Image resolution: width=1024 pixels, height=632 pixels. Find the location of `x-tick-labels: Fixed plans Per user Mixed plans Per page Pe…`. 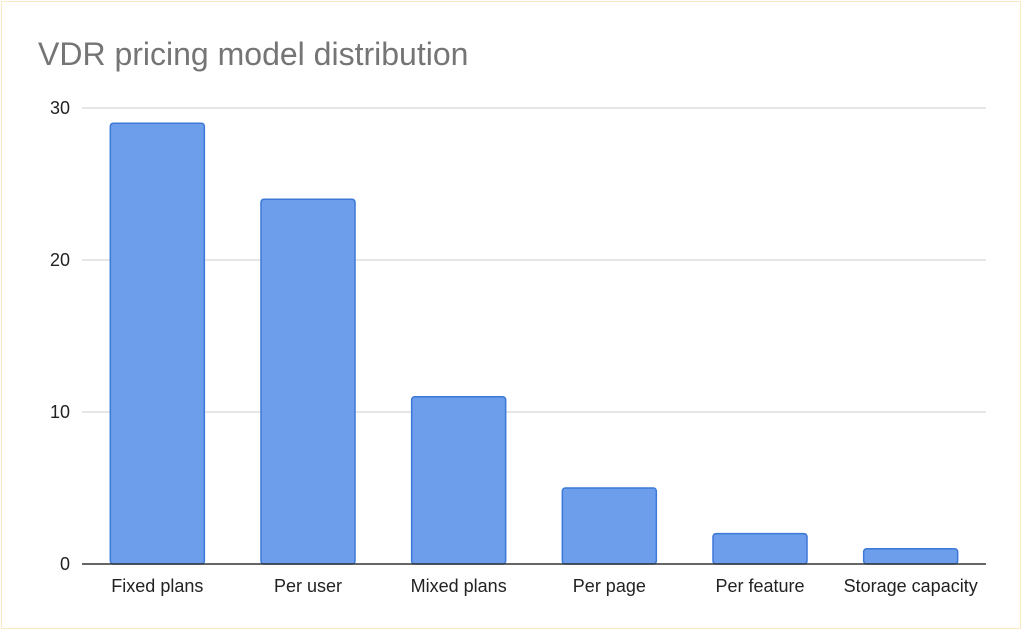

x-tick-labels: Fixed plans Per user Mixed plans Per page Pe… is located at coordinates (544, 586).